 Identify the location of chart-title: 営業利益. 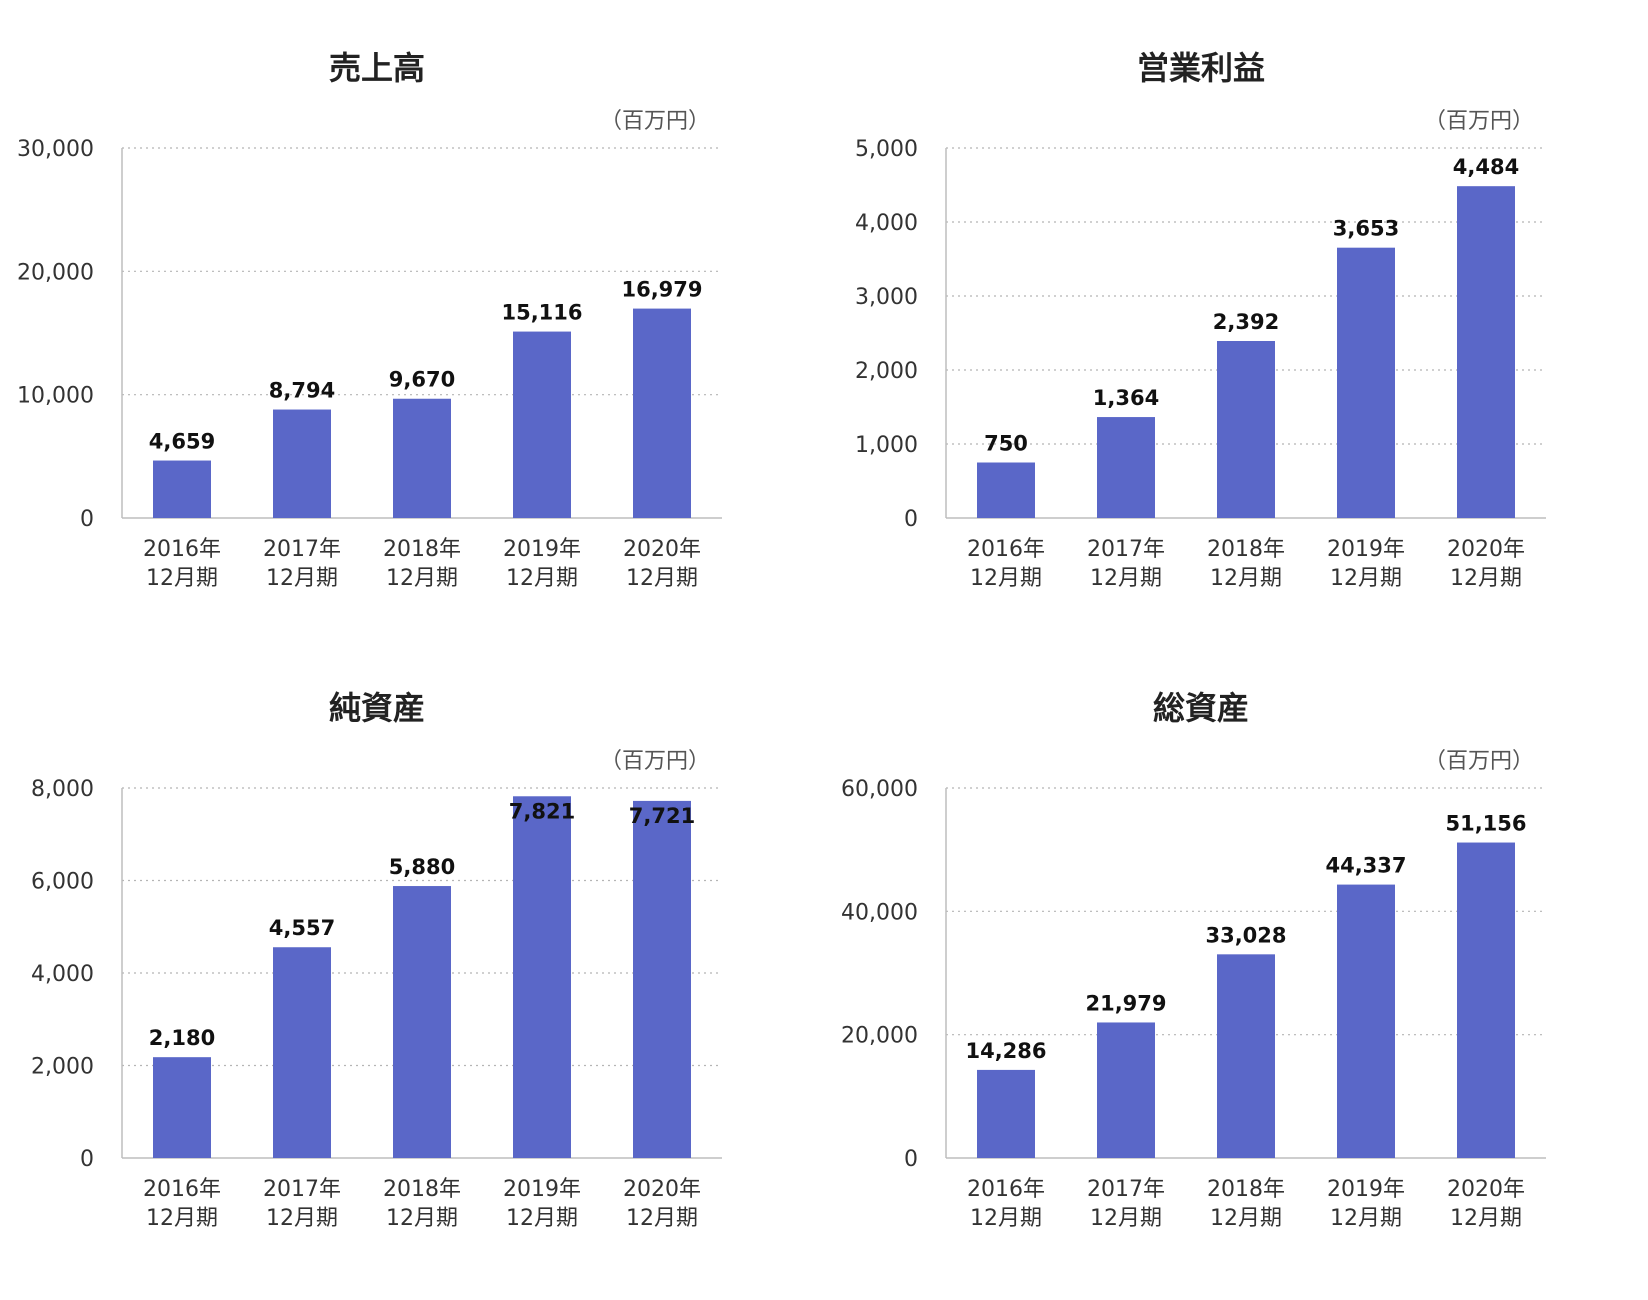
(1201, 68).